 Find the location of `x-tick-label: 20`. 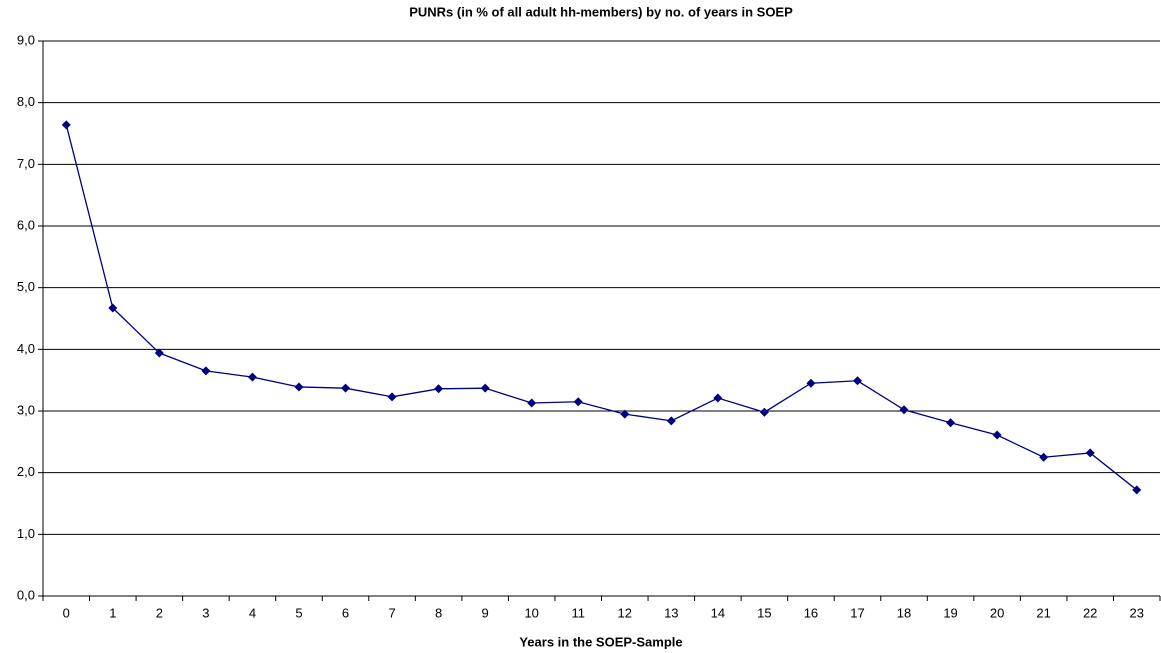

x-tick-label: 20 is located at coordinates (997, 612).